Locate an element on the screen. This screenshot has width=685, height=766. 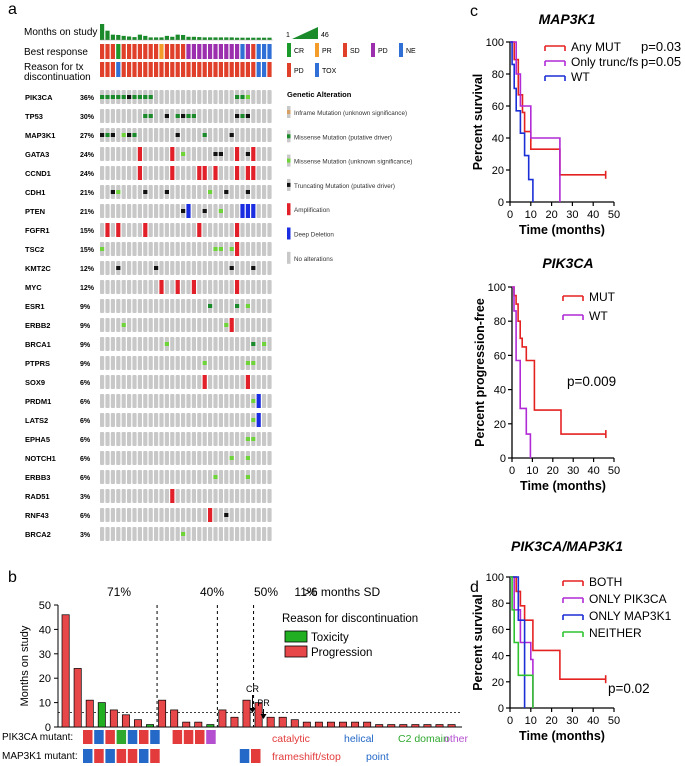
gene-name: RNF43 is located at coordinates (37, 515).